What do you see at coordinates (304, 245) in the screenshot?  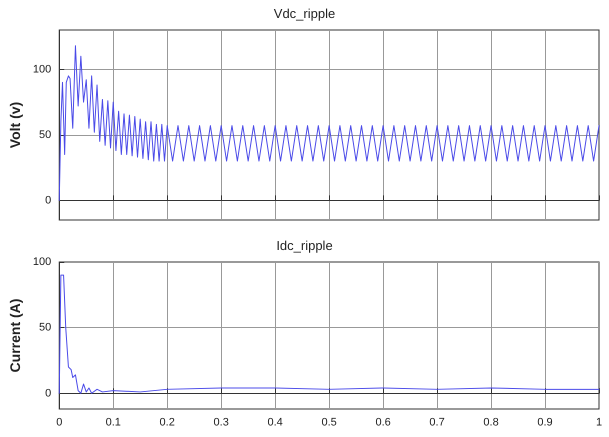 I see `chart-title: Idc_ripple` at bounding box center [304, 245].